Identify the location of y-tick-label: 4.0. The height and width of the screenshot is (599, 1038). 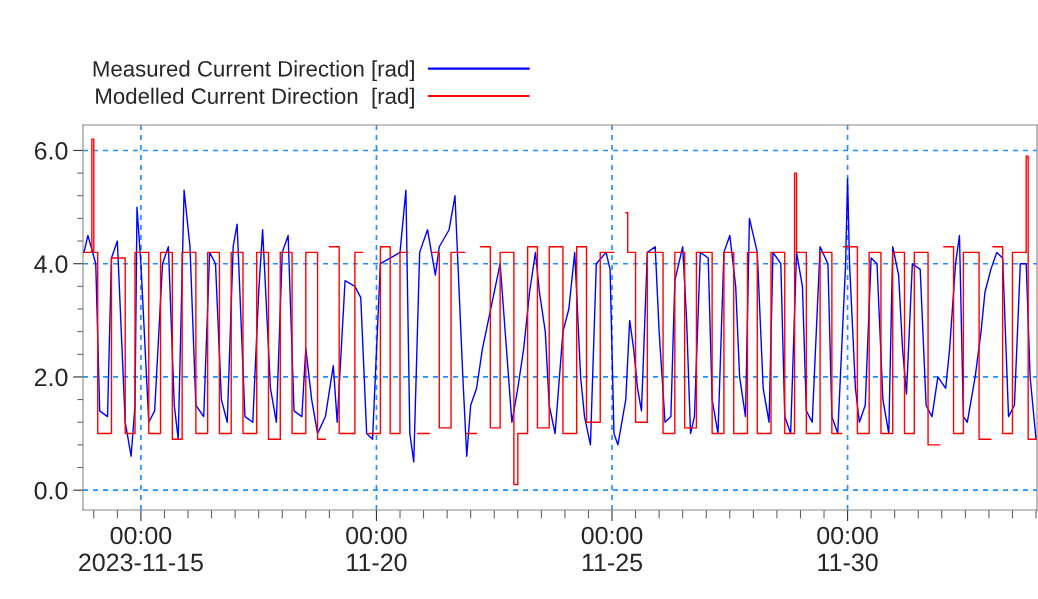
(51, 264).